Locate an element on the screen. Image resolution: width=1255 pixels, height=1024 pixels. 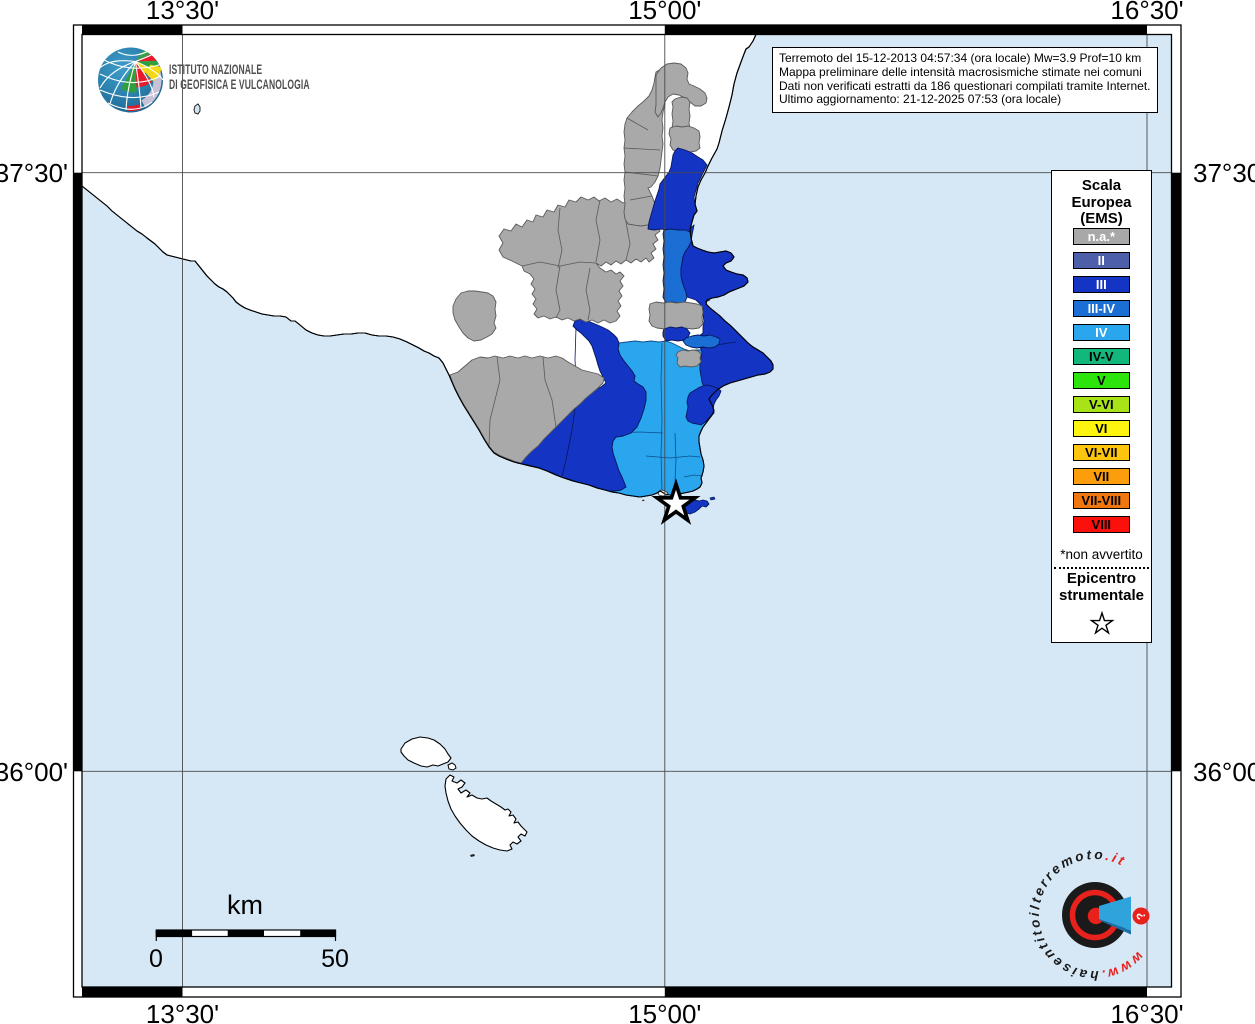
svg-text: DI GEOFISICA E VULCANOLOGIA is located at coordinates (239, 85).